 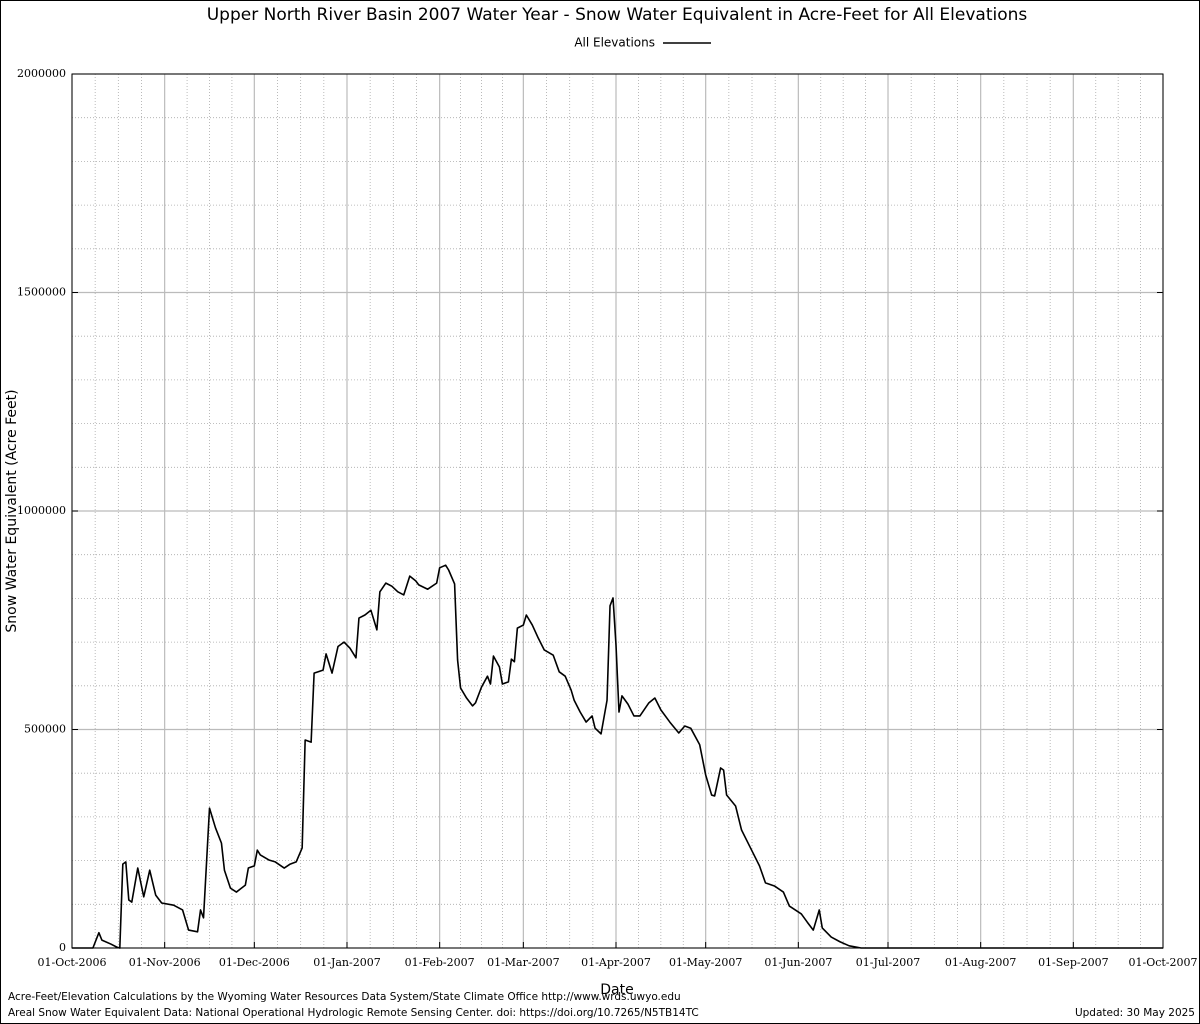 I want to click on x-tick-label: 01-Oct-2007, so click(x=1162, y=962).